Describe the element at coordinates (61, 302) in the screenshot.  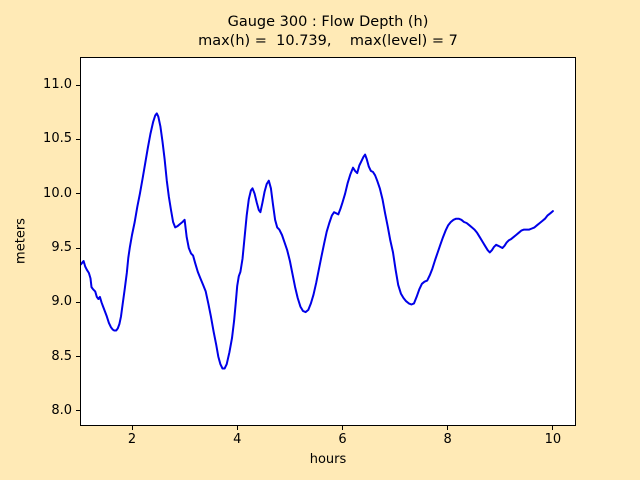
I see `y-tick-label: 9.0` at that location.